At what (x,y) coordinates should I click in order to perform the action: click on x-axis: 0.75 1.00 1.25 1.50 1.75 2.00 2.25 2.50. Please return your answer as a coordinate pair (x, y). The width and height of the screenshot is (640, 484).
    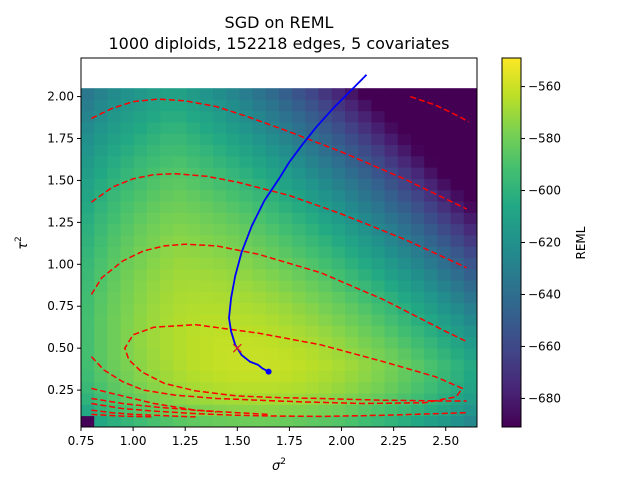
    Looking at the image, I should click on (263, 437).